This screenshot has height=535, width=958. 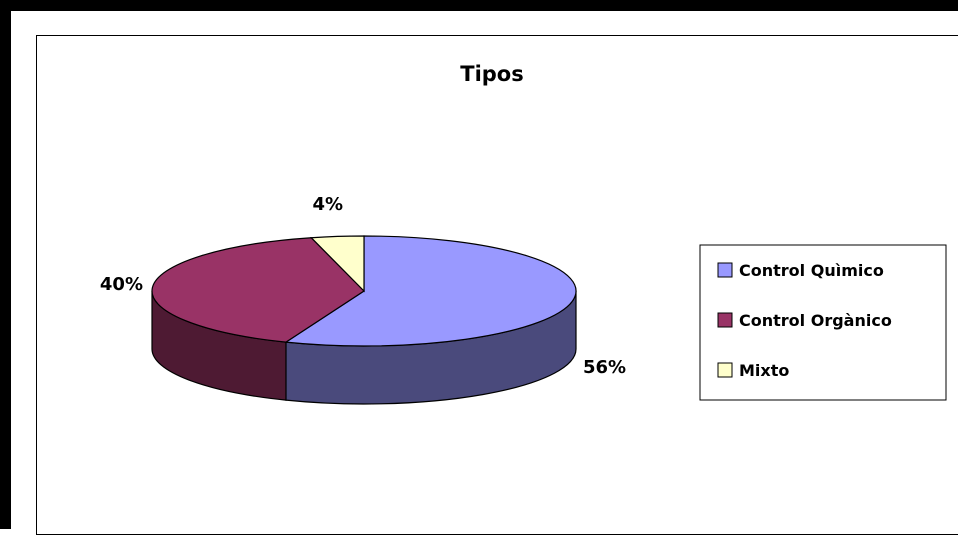 What do you see at coordinates (815, 320) in the screenshot?
I see `legend-label-1: Control Orgànico` at bounding box center [815, 320].